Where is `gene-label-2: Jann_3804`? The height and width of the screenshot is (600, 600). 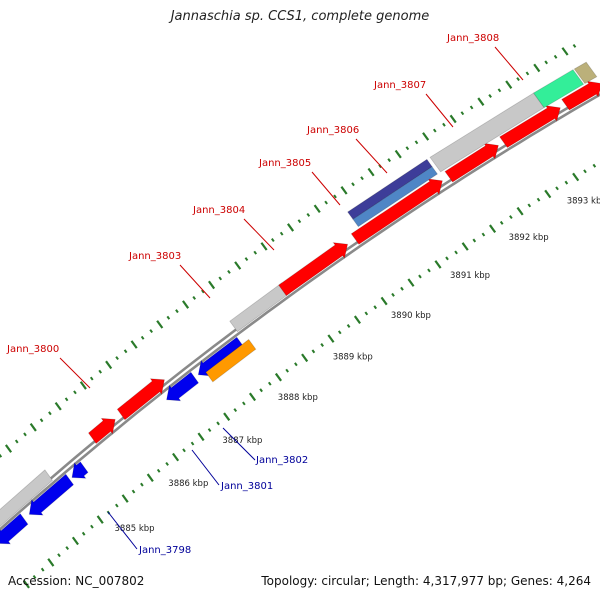 gene-label-2: Jann_3804 is located at coordinates (218, 210).